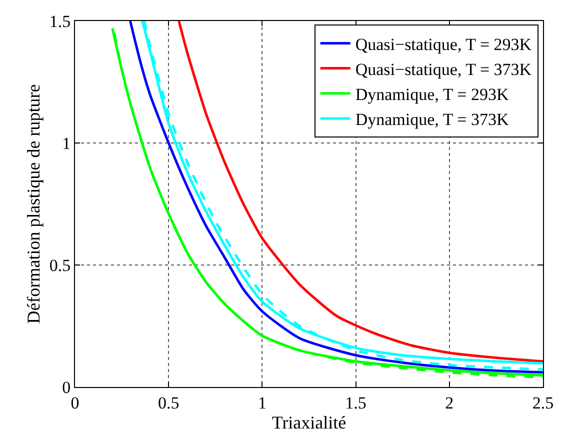  Describe the element at coordinates (169, 402) in the screenshot. I see `x-tick-label: 0.5` at that location.